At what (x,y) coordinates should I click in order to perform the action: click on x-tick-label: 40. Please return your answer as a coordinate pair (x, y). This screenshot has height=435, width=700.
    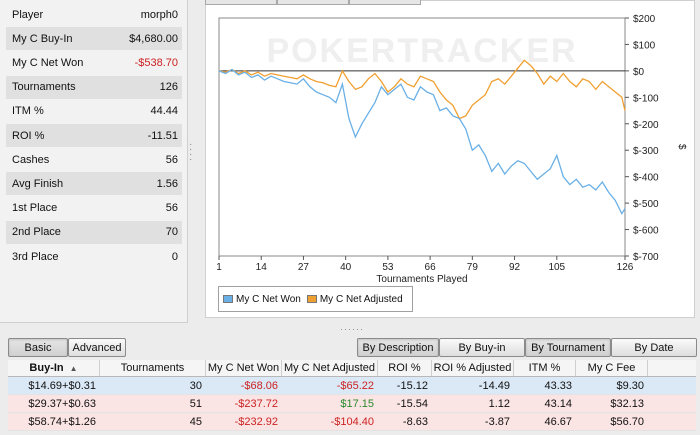
    Looking at the image, I should click on (346, 267).